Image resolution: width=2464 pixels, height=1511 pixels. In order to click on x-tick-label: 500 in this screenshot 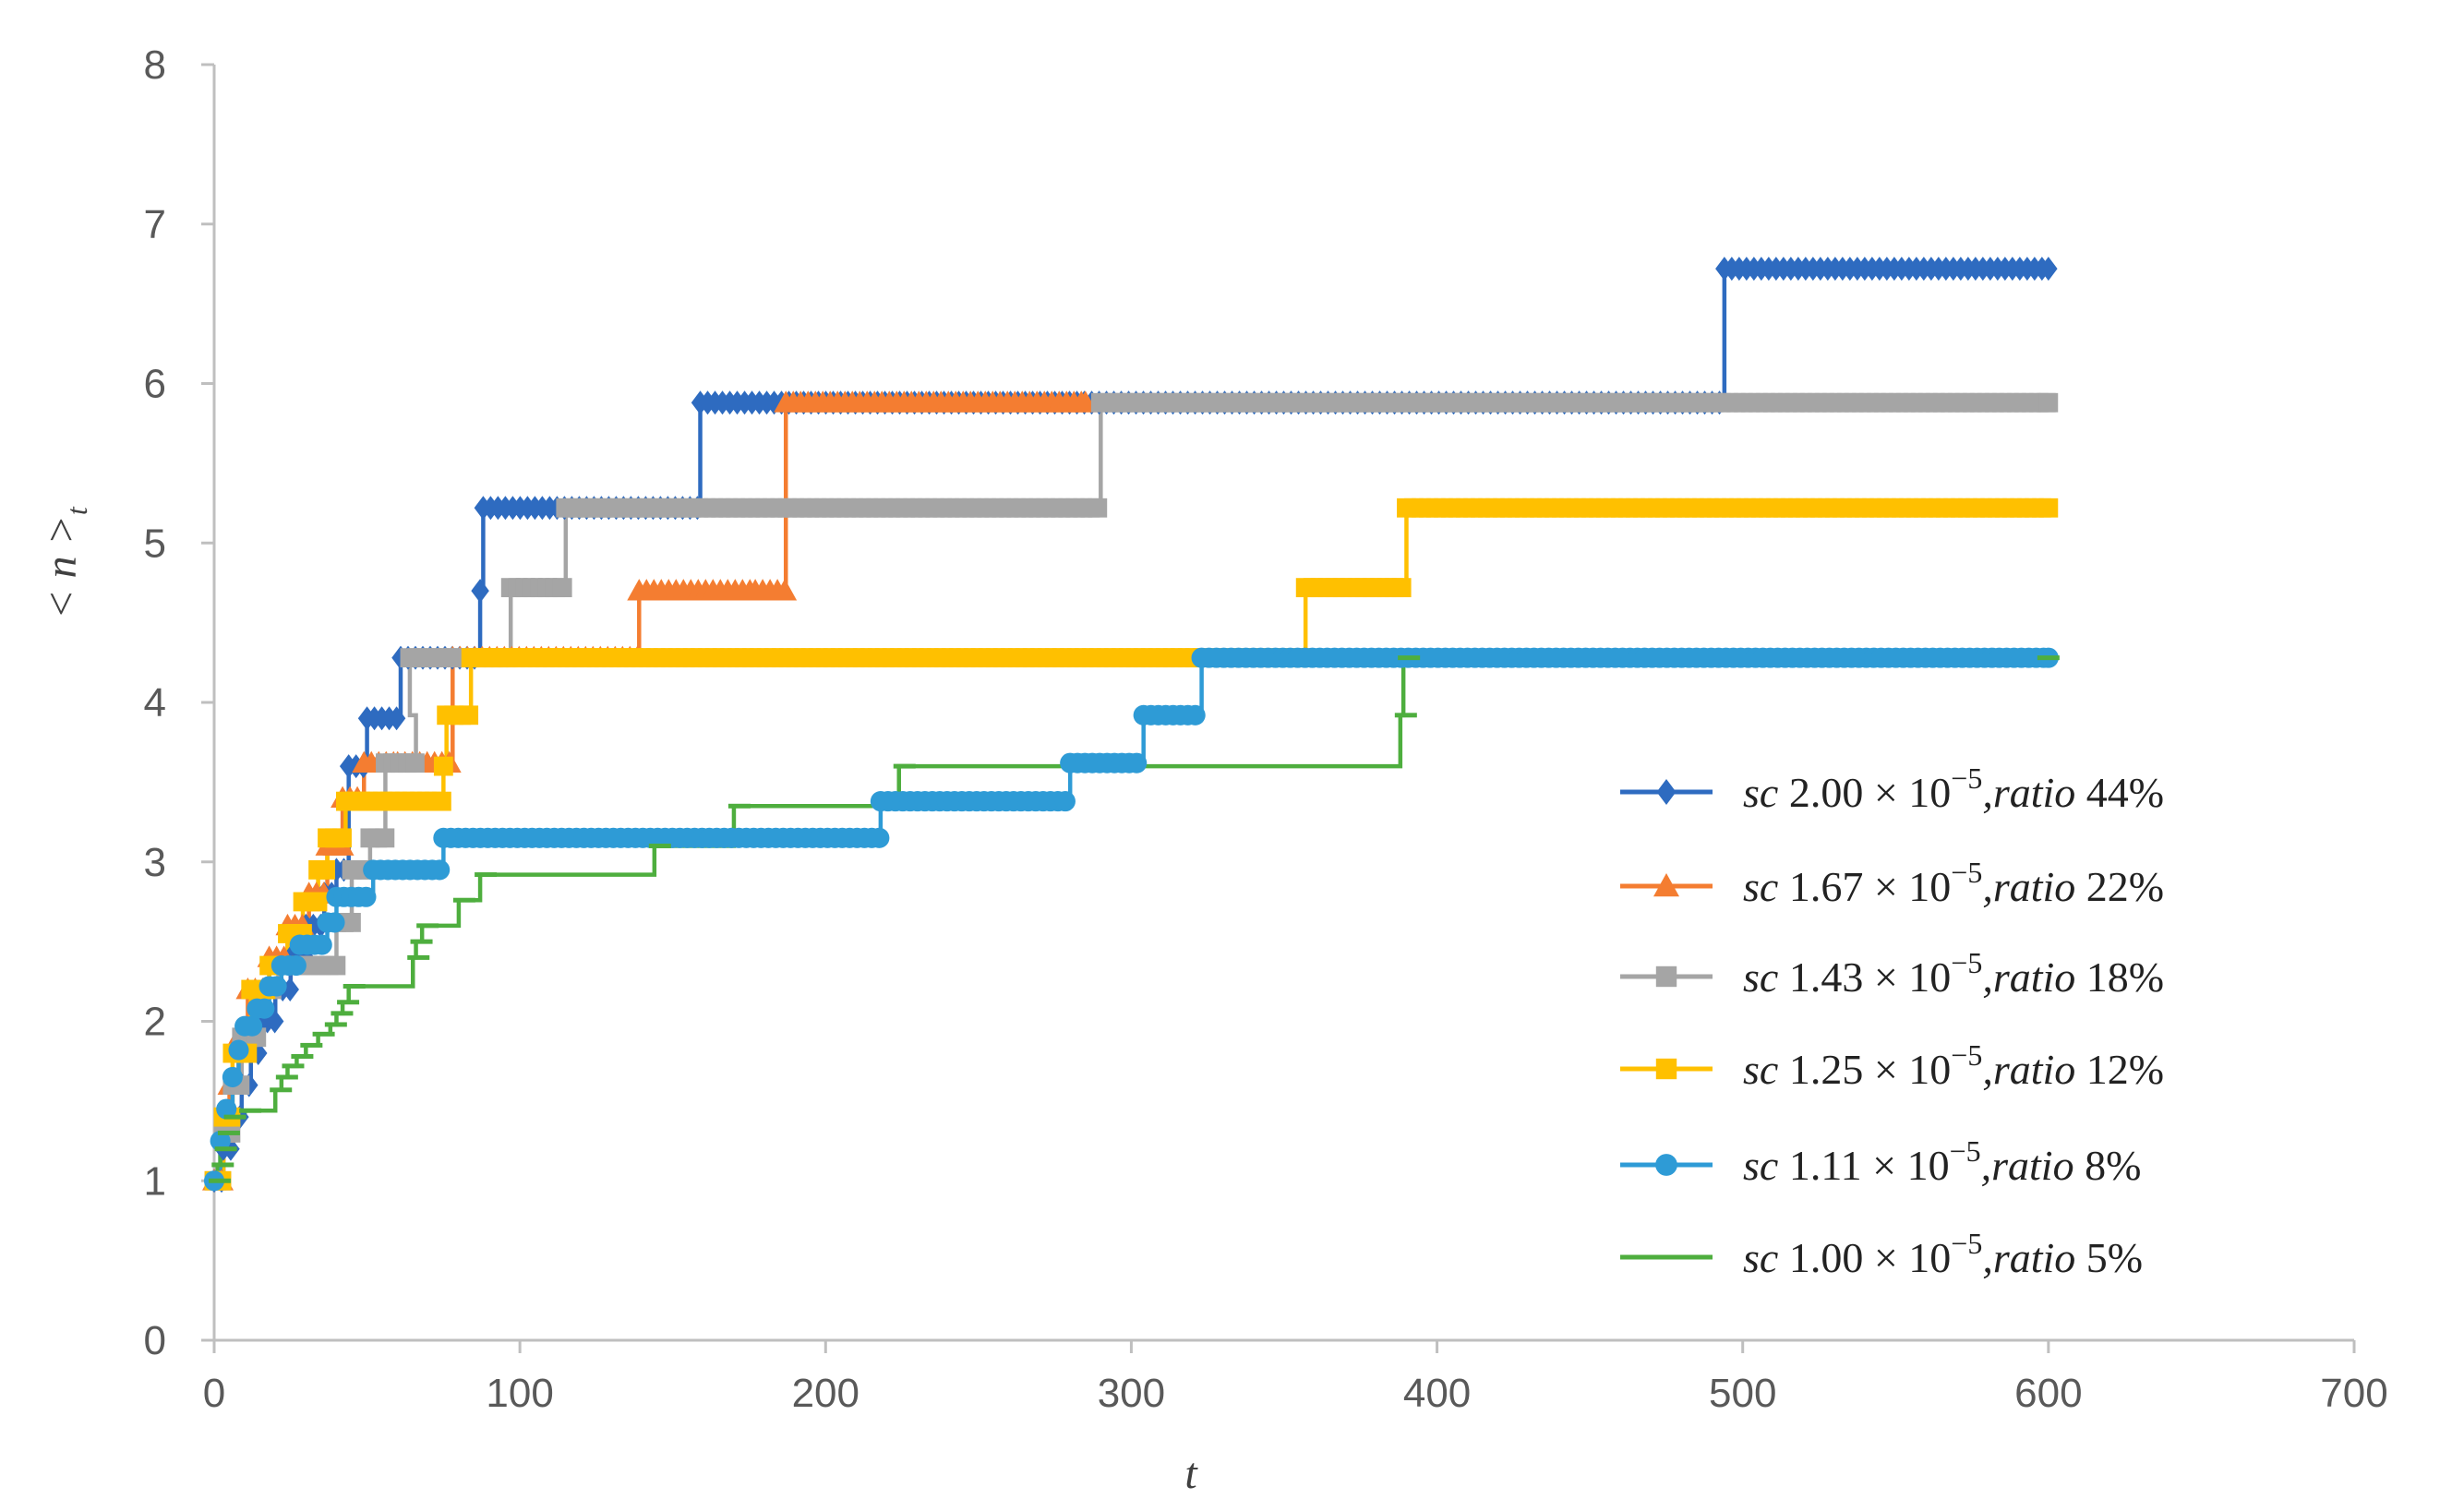, I will do `click(1742, 1393)`.